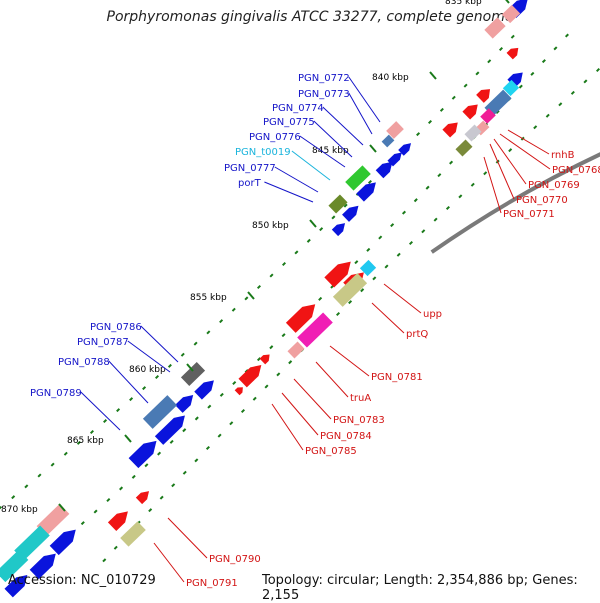 This screenshot has height=603, width=600. Describe the element at coordinates (298, 108) in the screenshot. I see `forward-gene-label: PGN_0774` at that location.